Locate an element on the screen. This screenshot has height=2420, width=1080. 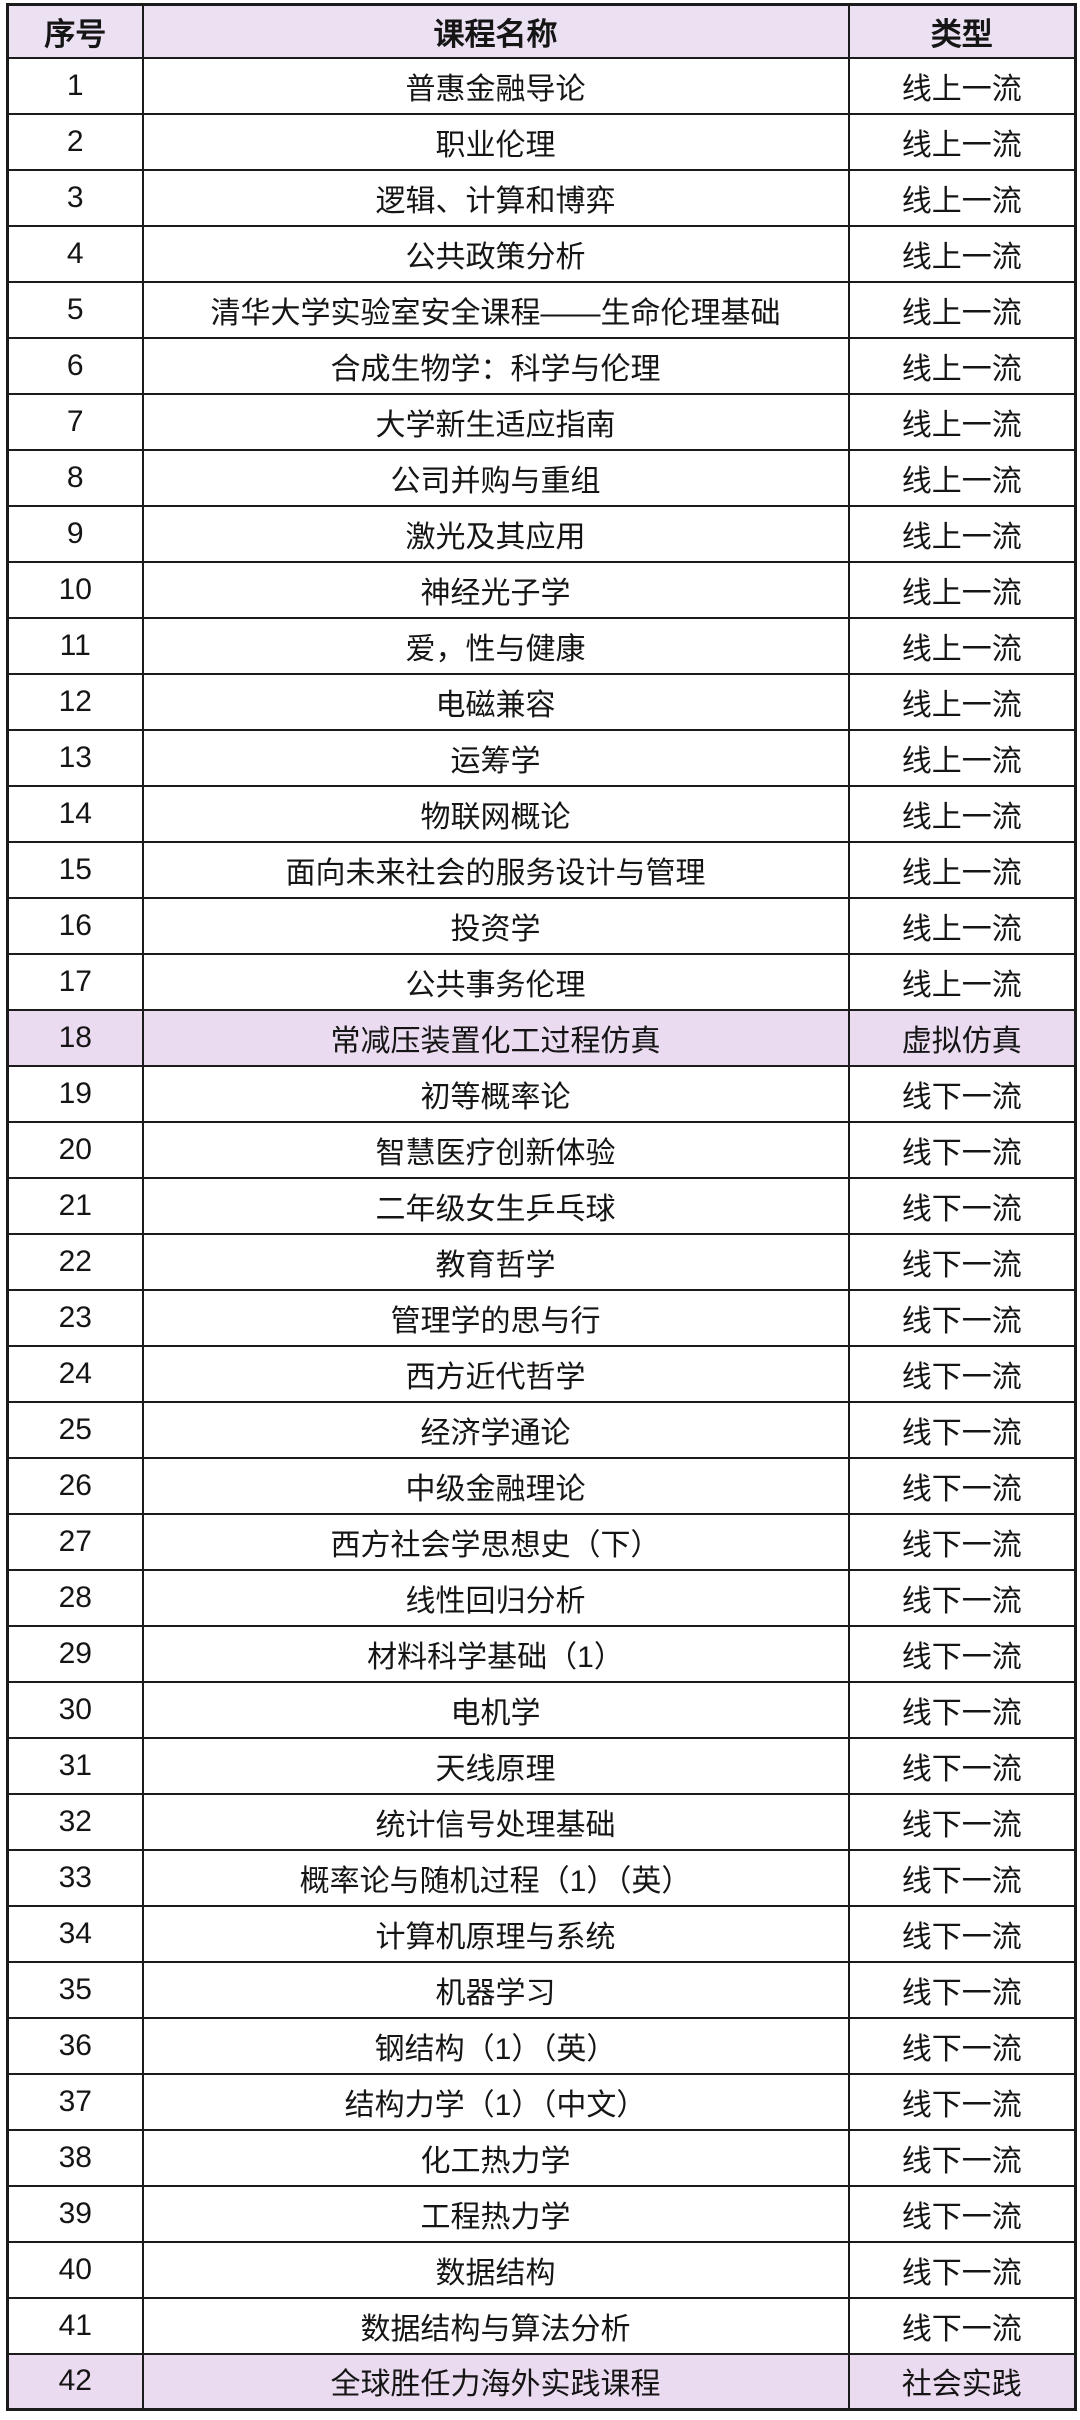
table-row: 36 钢结构（1）（英） 线下一流 is located at coordinates (541, 2045).